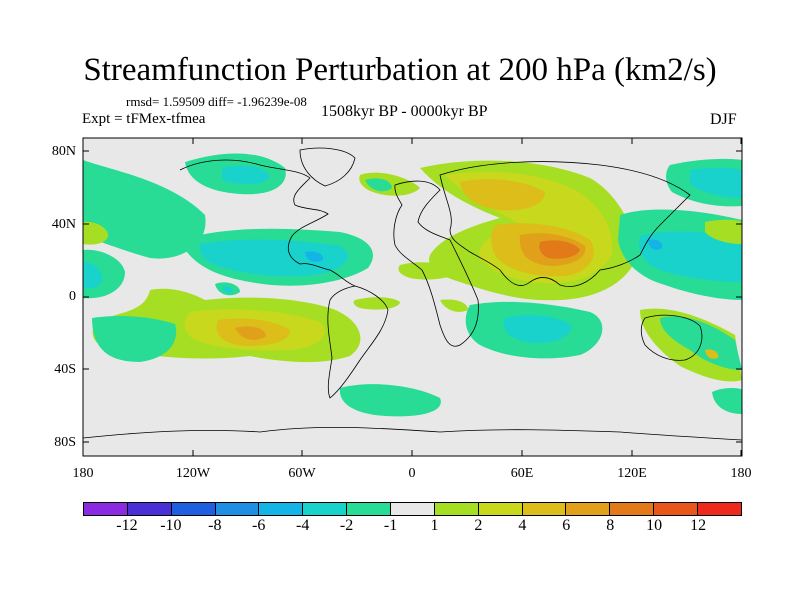 The image size is (800, 600). What do you see at coordinates (250, 333) in the screenshot?
I see `contour-darkorange-south` at bounding box center [250, 333].